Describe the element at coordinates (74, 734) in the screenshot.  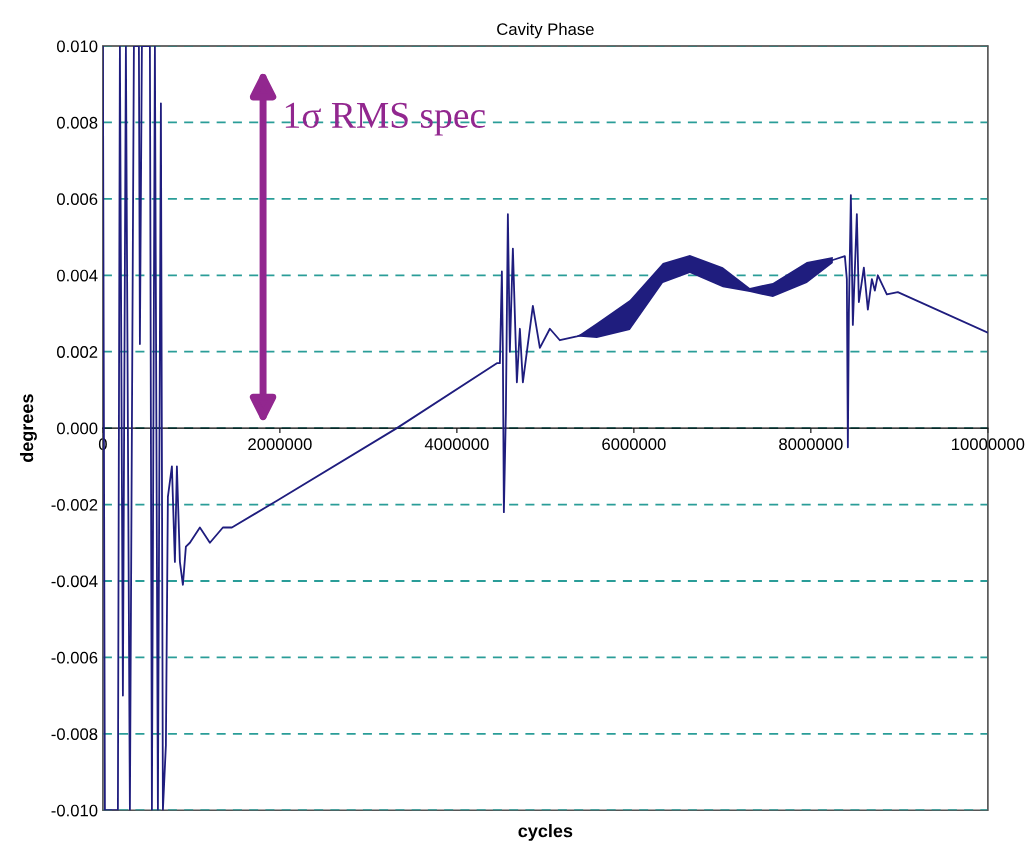
I see `y-tick-label: -0.008` at that location.